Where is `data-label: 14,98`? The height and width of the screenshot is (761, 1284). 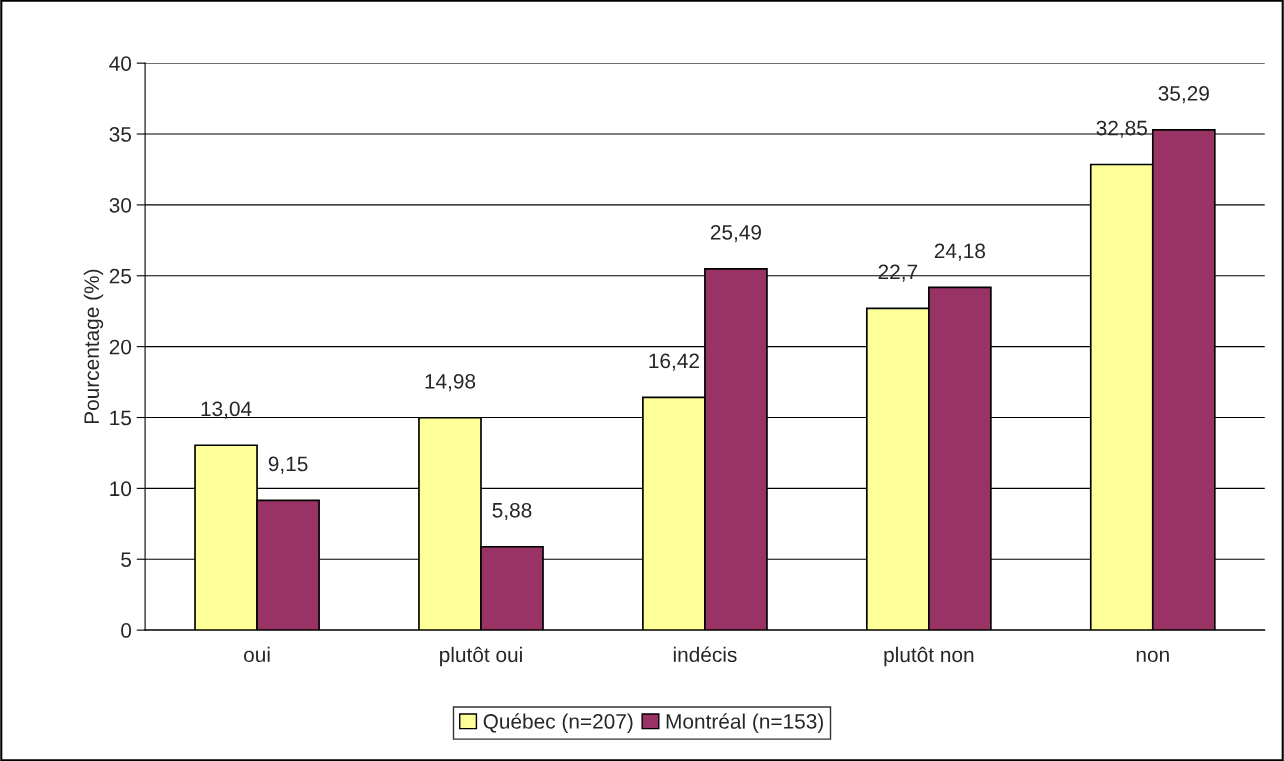
data-label: 14,98 is located at coordinates (450, 382).